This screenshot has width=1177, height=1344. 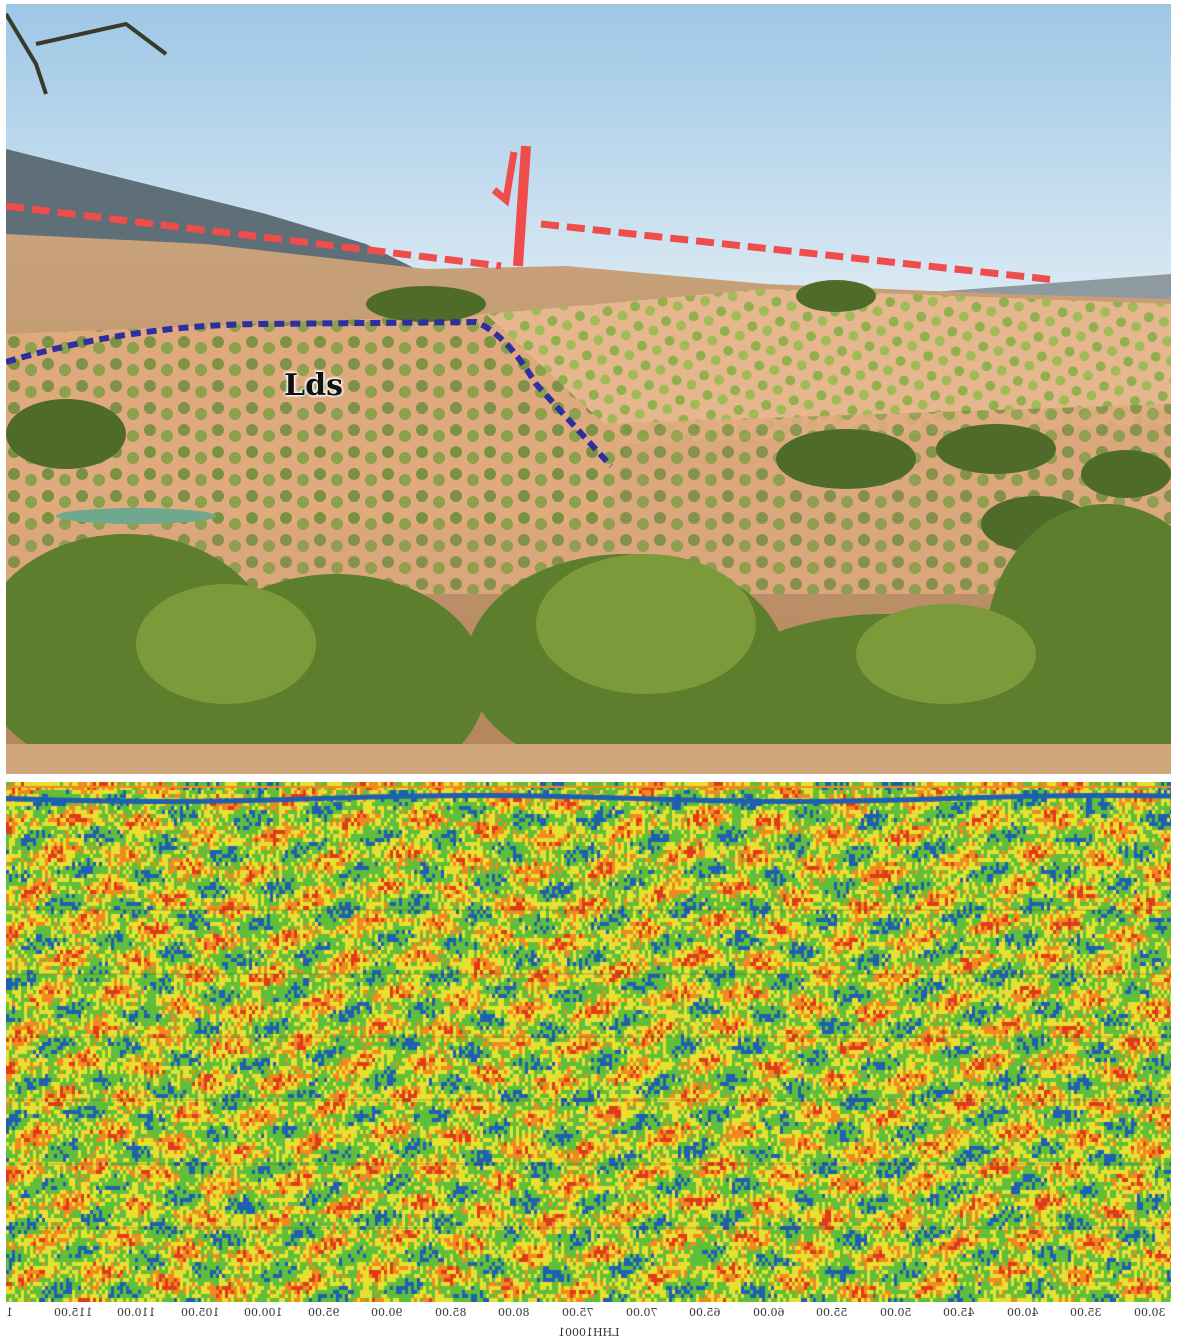 What do you see at coordinates (263, 1312) in the screenshot?
I see `tick-label: 100.00` at bounding box center [263, 1312].